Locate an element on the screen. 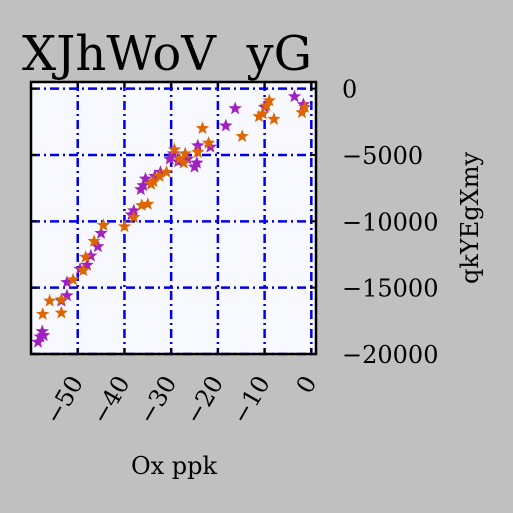  x-axis-label: Ox ppk is located at coordinates (174, 466).